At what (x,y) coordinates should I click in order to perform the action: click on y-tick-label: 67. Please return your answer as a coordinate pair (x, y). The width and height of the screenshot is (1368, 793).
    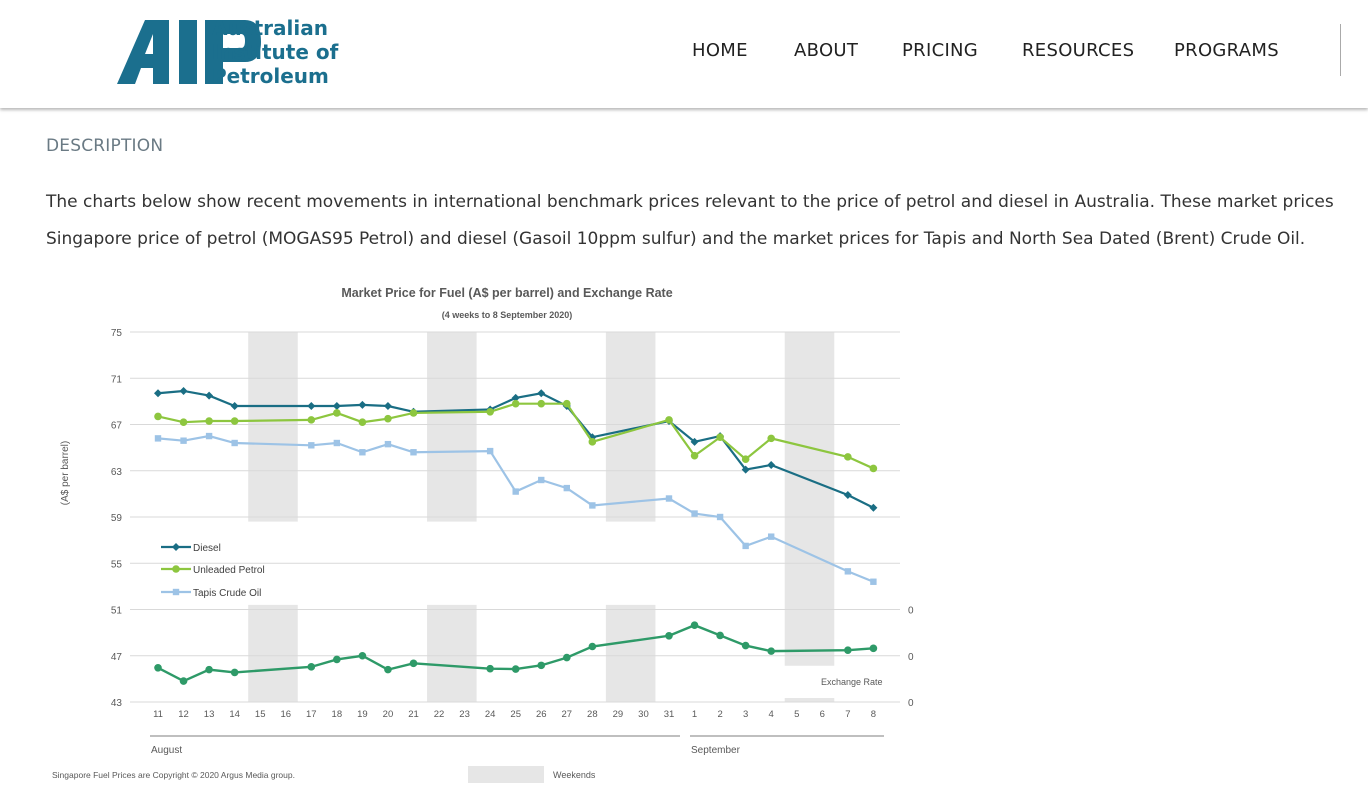
    Looking at the image, I should click on (117, 426).